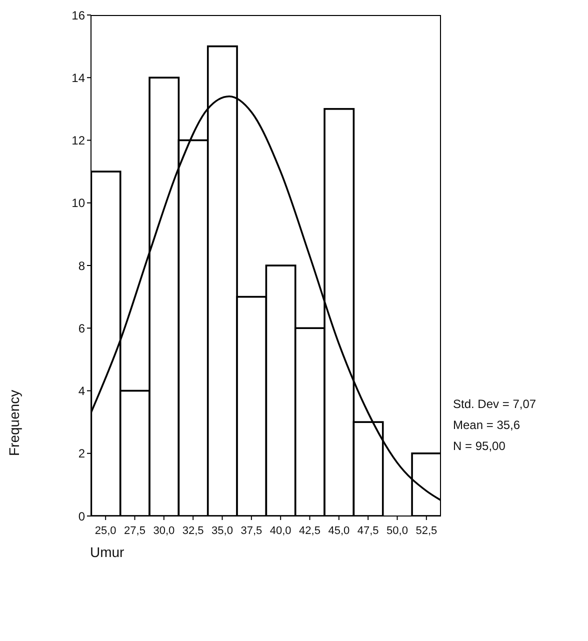 This screenshot has width=588, height=641. Describe the element at coordinates (79, 141) in the screenshot. I see `y-tick-label: 12` at that location.